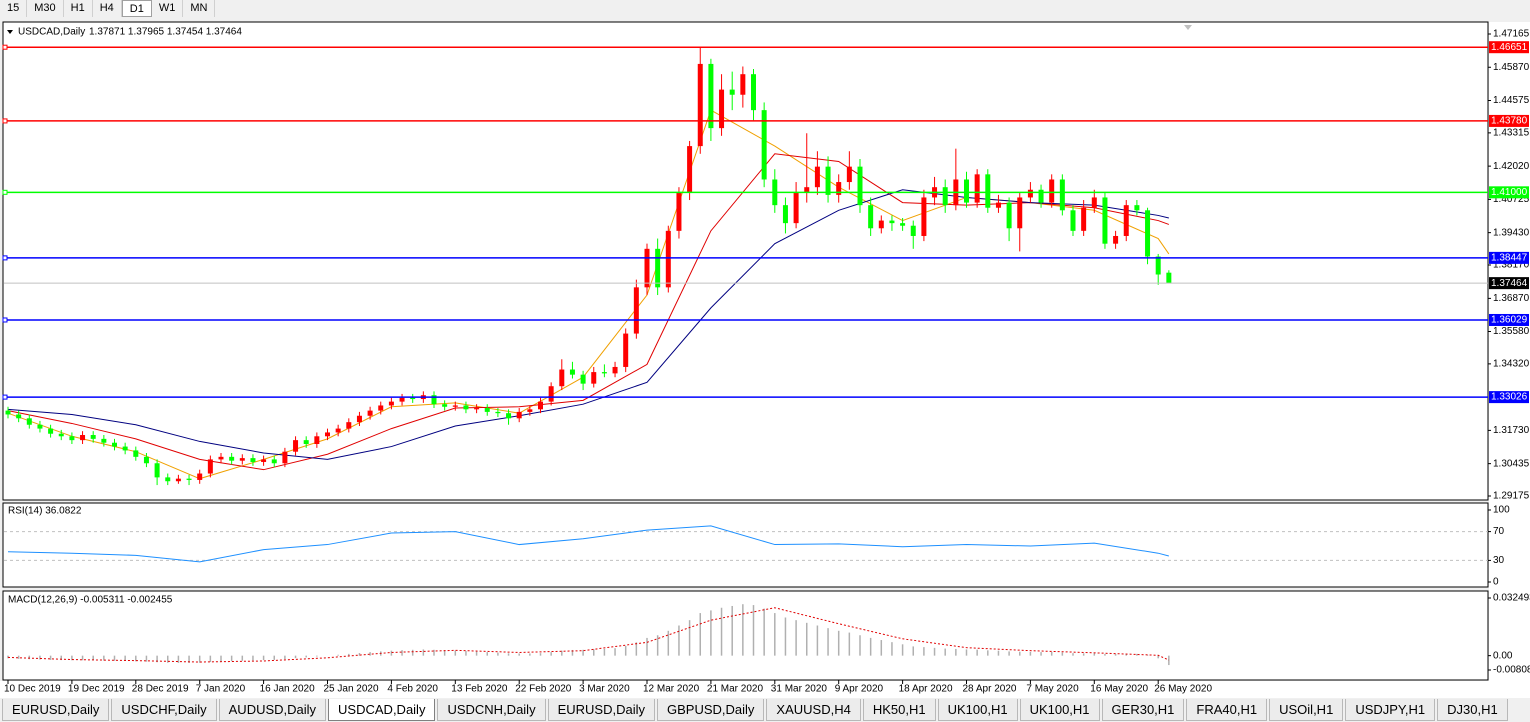  What do you see at coordinates (287, 689) in the screenshot?
I see `x-tick-label: 16 Jan 2020` at bounding box center [287, 689].